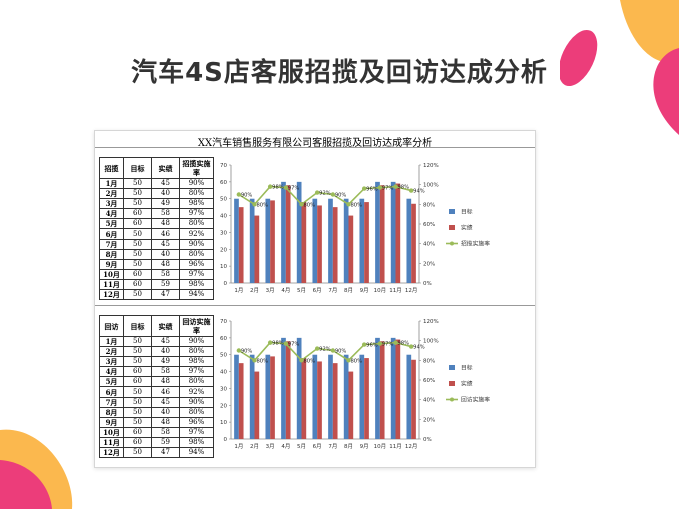 The height and width of the screenshot is (509, 679). Describe the element at coordinates (111, 194) in the screenshot. I see `month-cell: 2月` at that location.